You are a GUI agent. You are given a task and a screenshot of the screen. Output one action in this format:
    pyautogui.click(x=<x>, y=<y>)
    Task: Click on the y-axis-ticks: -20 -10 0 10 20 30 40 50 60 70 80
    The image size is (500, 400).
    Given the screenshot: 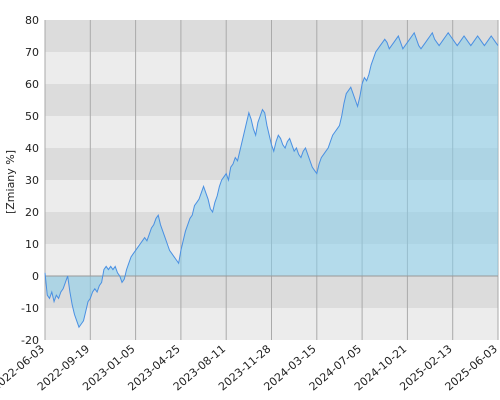 What is the action you would take?
    pyautogui.click(x=30, y=180)
    